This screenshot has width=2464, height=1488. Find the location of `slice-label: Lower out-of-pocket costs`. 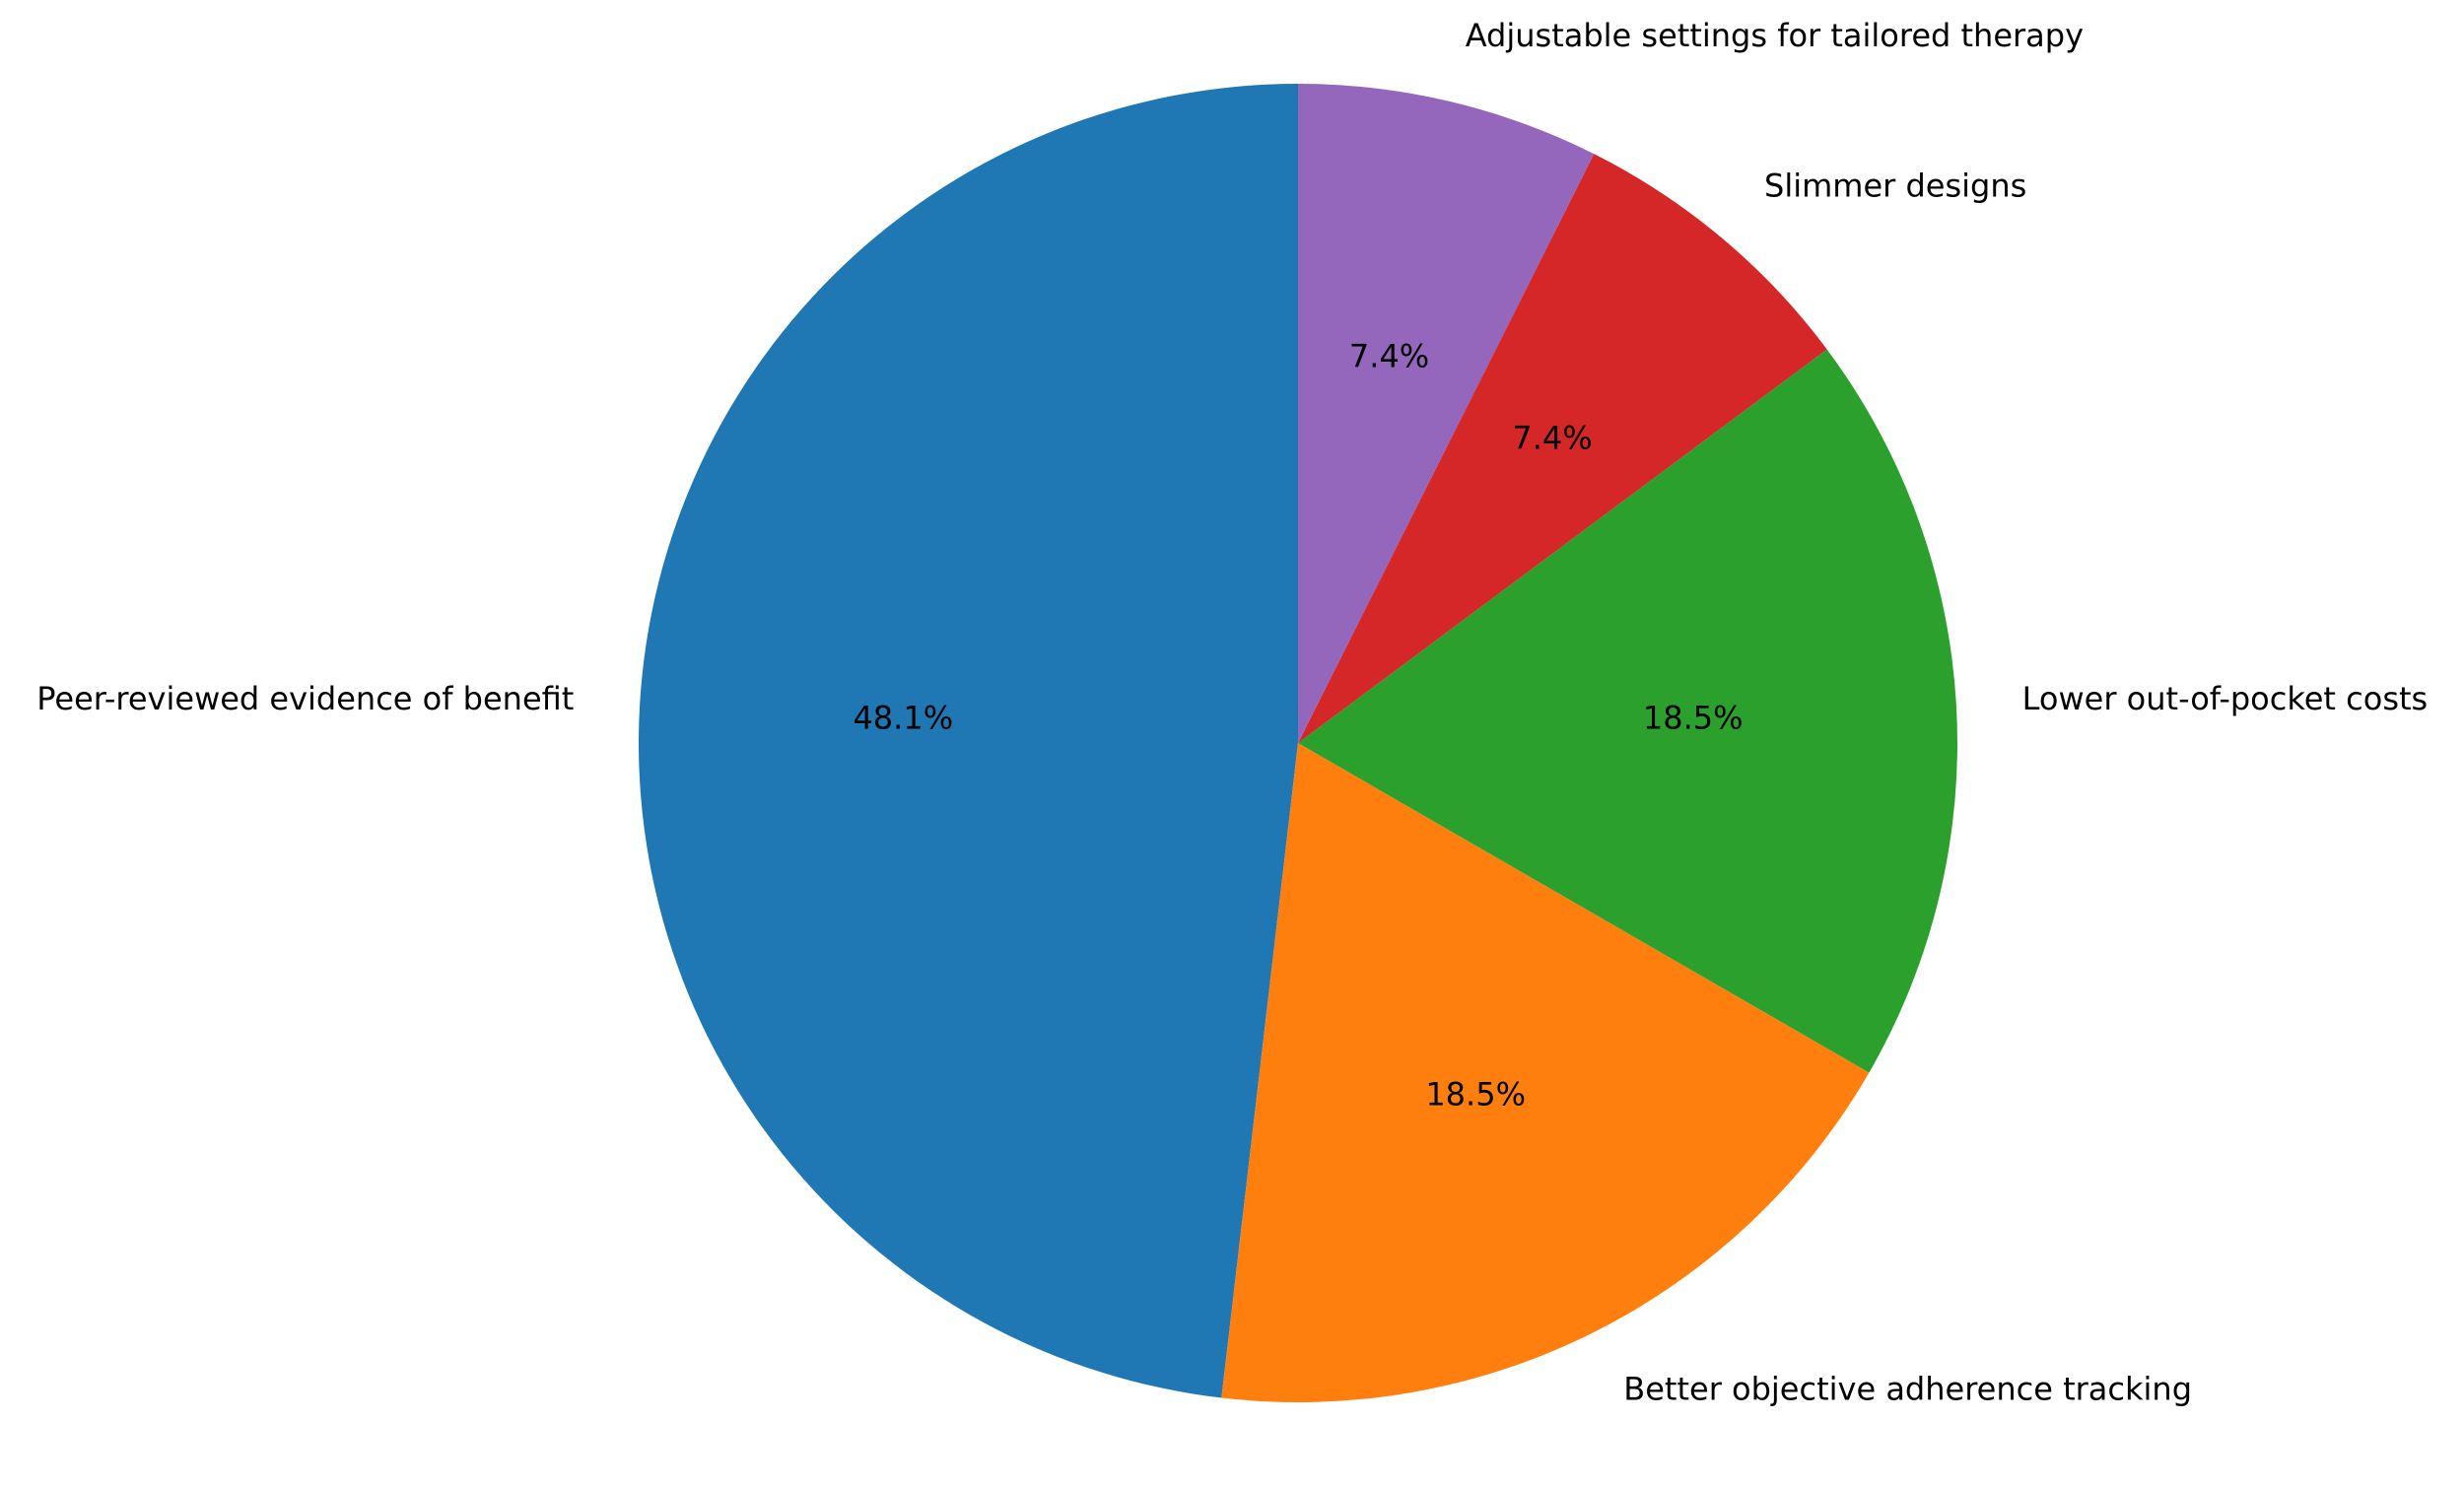

slice-label: Lower out-of-pocket costs is located at coordinates (2225, 699).